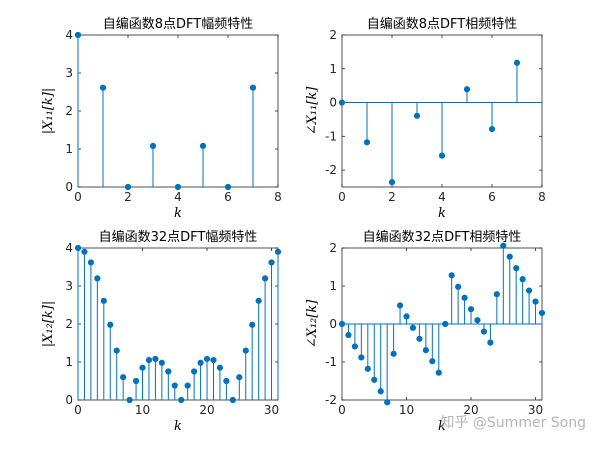 This screenshot has width=600, height=450. What do you see at coordinates (178, 24) in the screenshot?
I see `chart-title: 自编函数8点DFT幅频特性` at bounding box center [178, 24].